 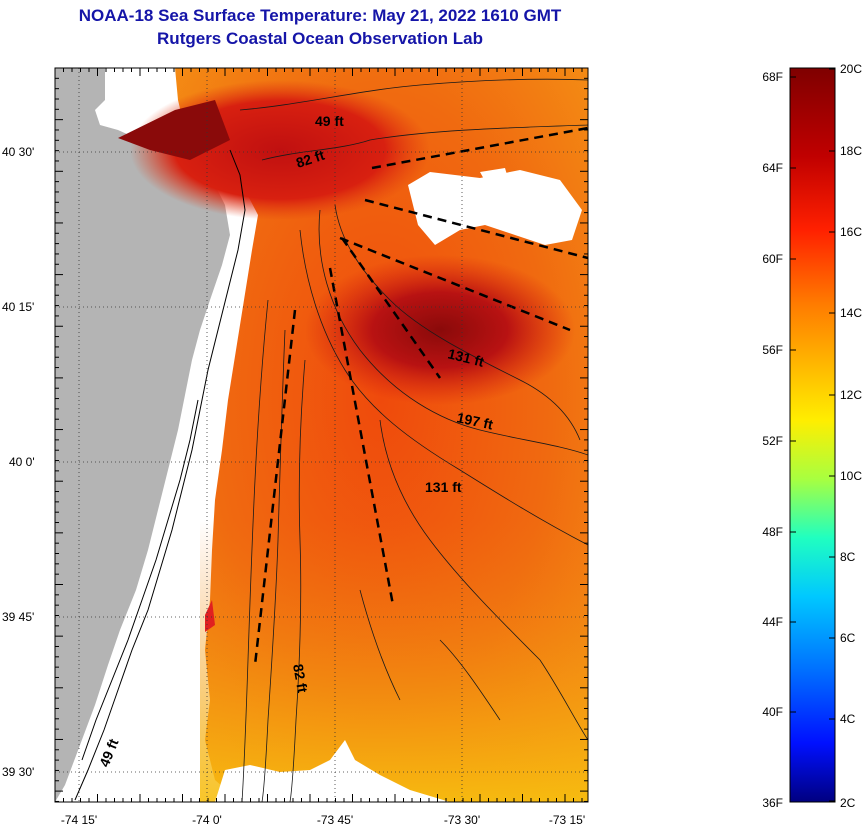 What do you see at coordinates (495, 207) in the screenshot?
I see `cloud-gap-east` at bounding box center [495, 207].